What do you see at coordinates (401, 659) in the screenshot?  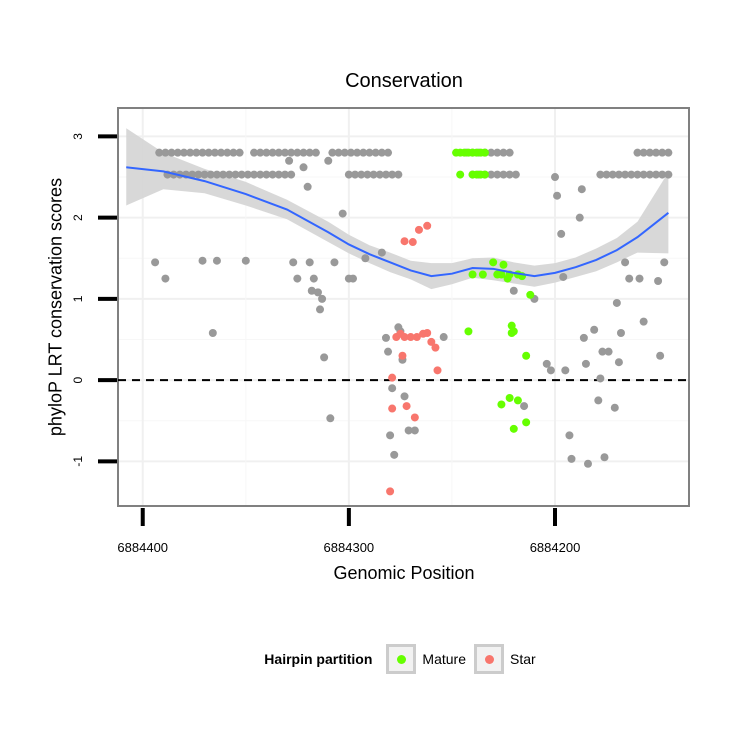 I see `legend-key-mature` at bounding box center [401, 659].